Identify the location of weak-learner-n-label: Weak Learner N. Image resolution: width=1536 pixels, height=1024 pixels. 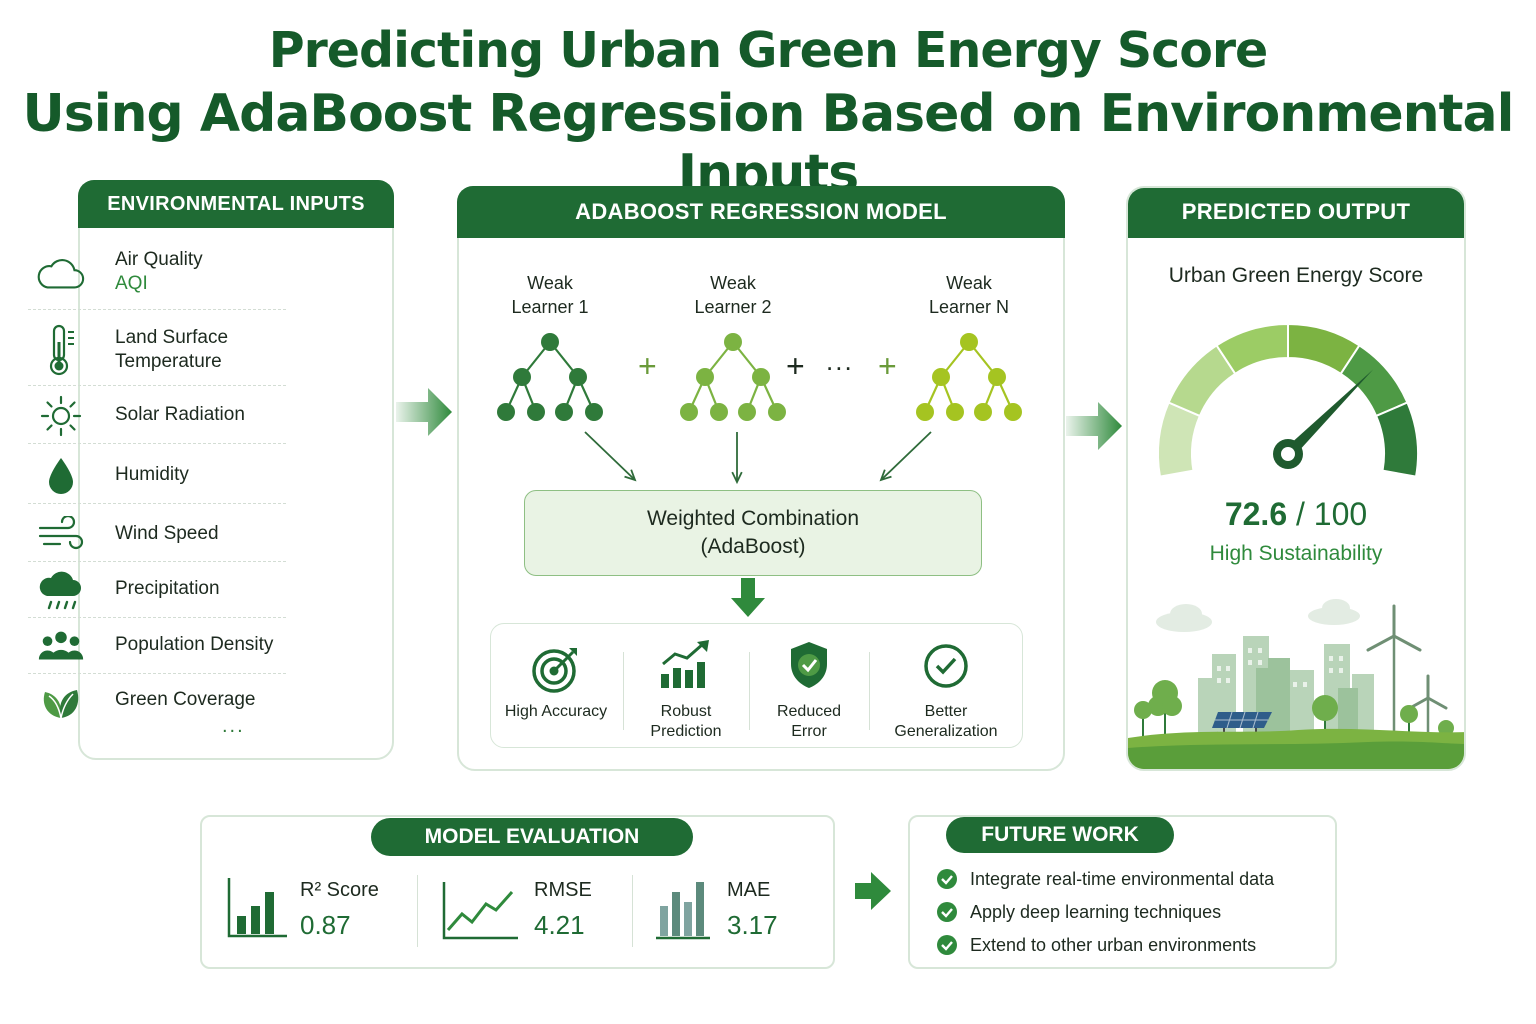
(969, 295).